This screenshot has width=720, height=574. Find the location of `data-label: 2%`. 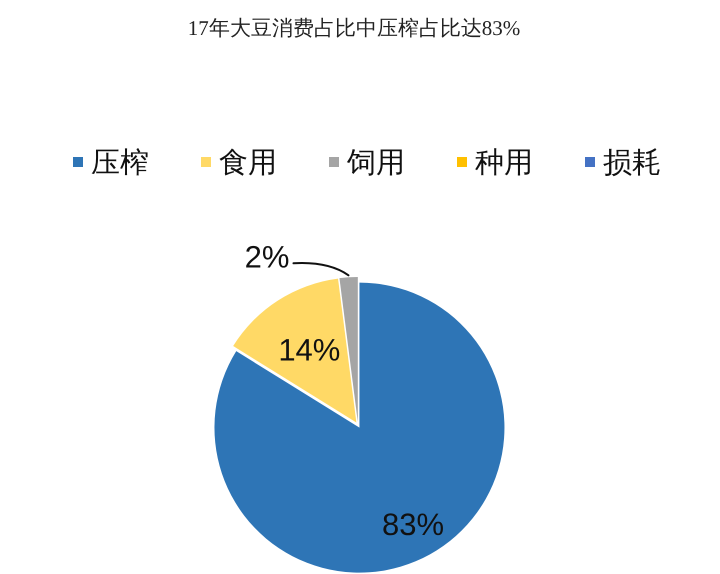

data-label: 2% is located at coordinates (267, 256).